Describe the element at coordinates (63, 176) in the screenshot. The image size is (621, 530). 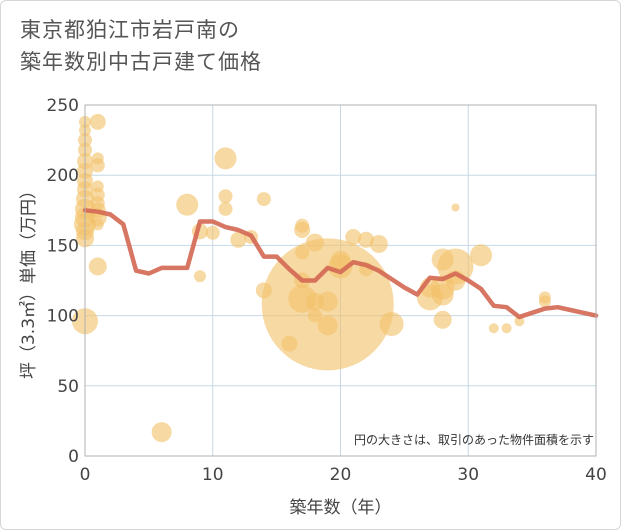
I see `y-tick-label-4: 200` at that location.